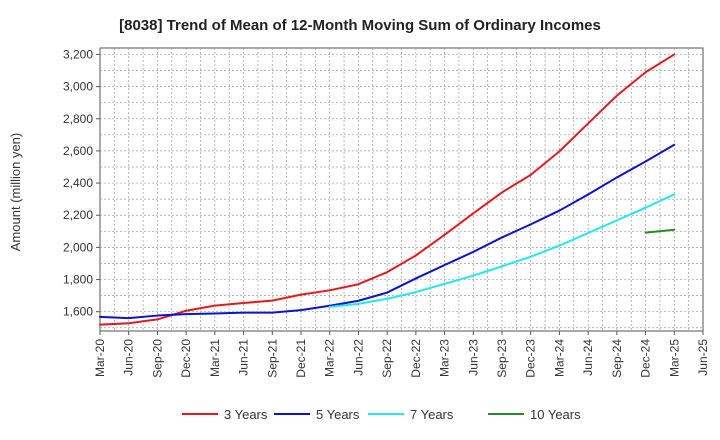  Describe the element at coordinates (502, 250) in the screenshot. I see `series-line-7-years` at that location.